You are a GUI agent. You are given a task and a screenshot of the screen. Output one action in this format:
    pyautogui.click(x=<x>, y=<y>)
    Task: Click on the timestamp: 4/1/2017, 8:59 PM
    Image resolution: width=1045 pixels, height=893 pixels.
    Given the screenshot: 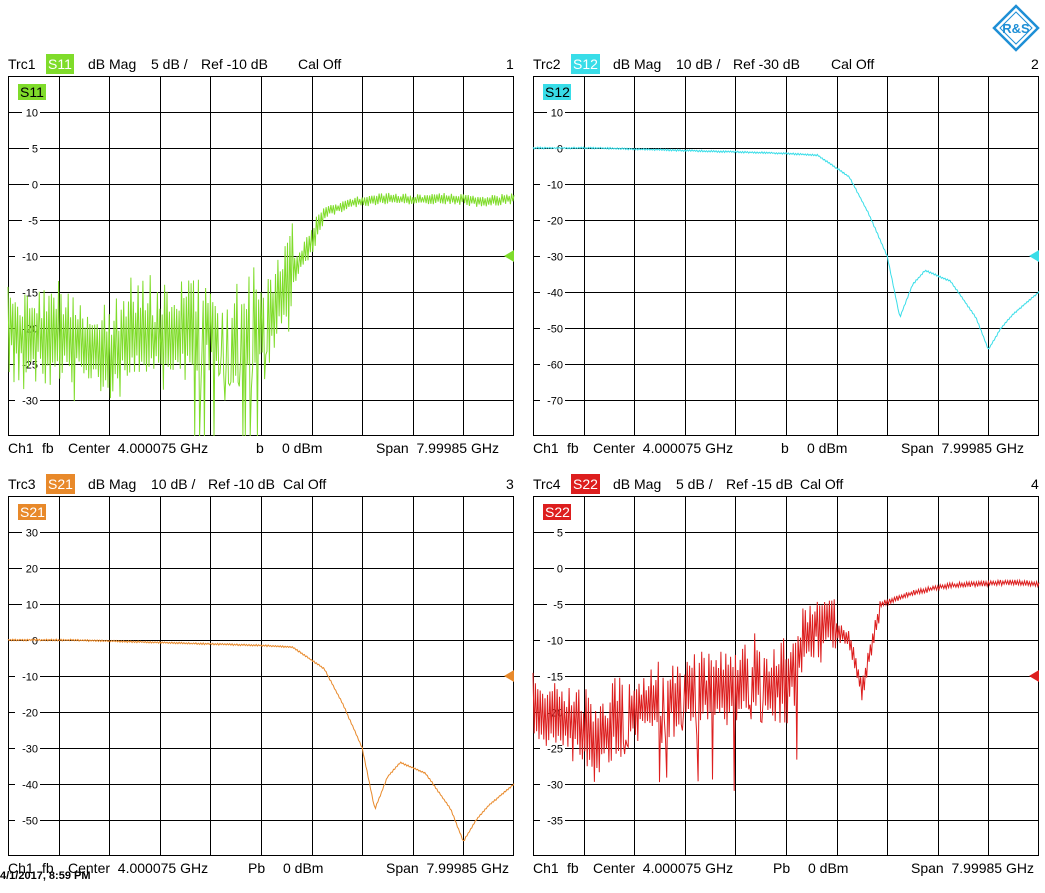 What is the action you would take?
    pyautogui.click(x=45, y=876)
    